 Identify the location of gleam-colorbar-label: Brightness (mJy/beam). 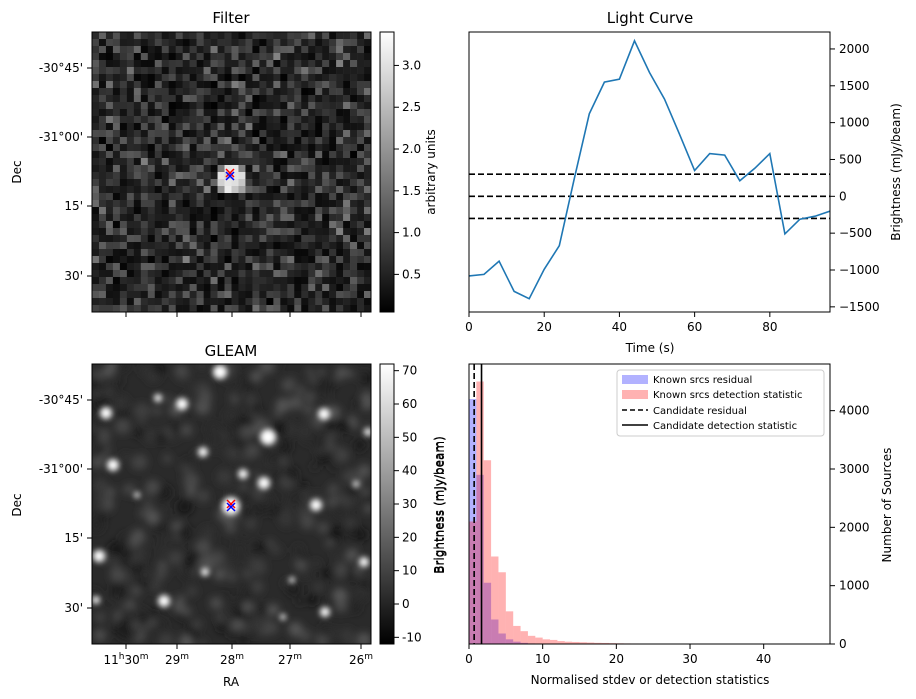
(440, 505).